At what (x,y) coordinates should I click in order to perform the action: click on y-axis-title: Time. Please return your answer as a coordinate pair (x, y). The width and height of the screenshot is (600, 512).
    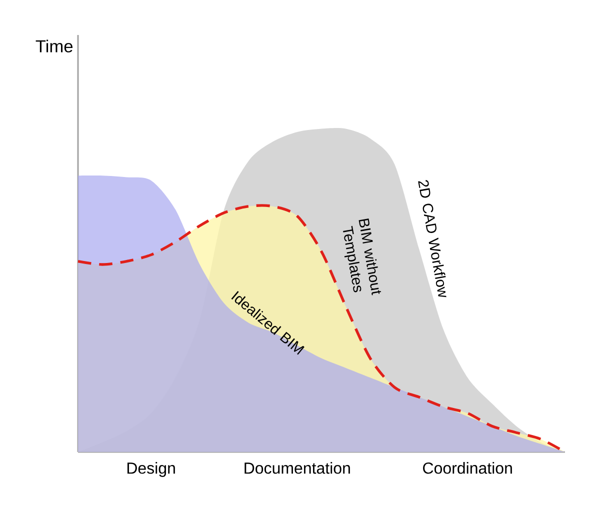
    Looking at the image, I should click on (54, 46).